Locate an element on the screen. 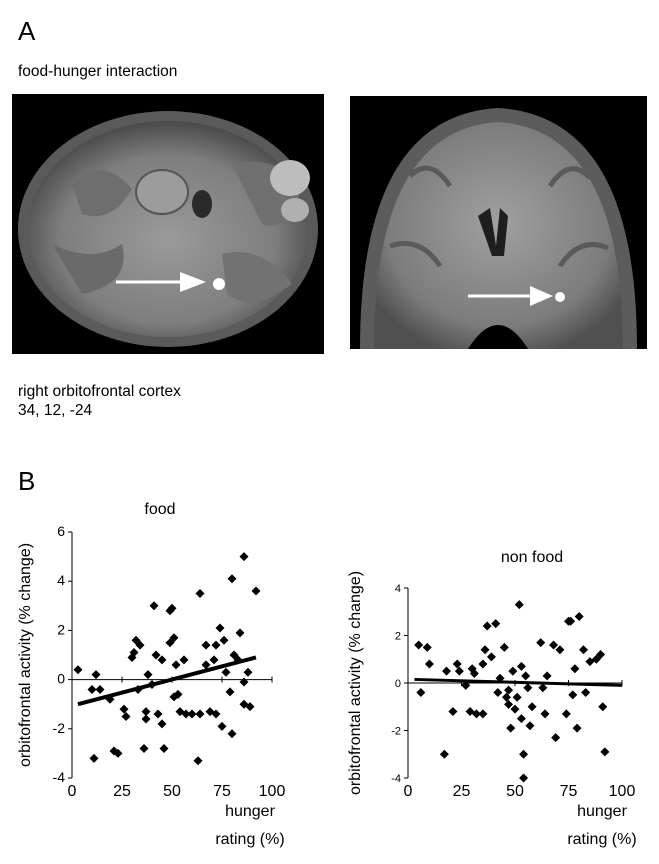 This screenshot has height=864, width=659. axial-mri-image is located at coordinates (168, 224).